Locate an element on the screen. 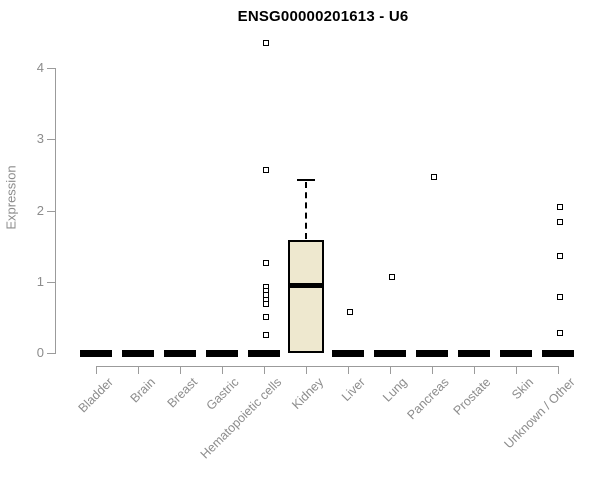  y-tick-label: 0 is located at coordinates (40, 352).